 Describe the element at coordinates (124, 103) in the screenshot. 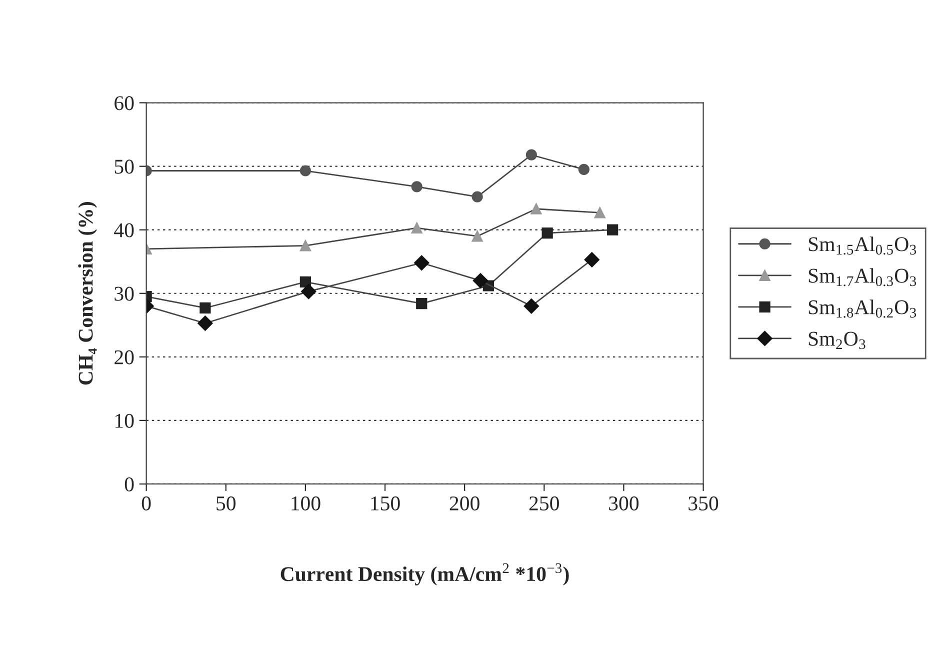

I see `y-tick-label: 60` at that location.